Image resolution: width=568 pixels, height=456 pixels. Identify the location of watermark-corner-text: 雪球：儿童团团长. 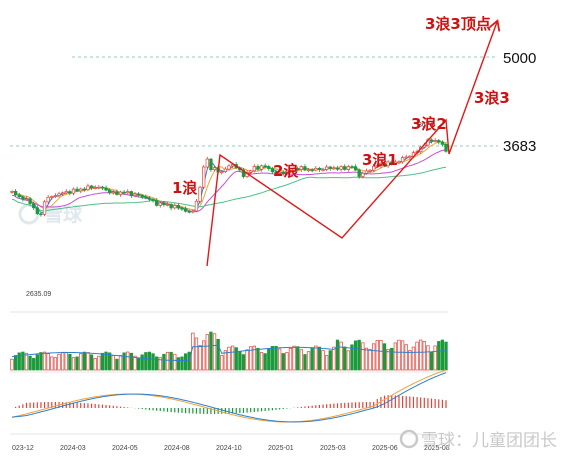
(489, 441).